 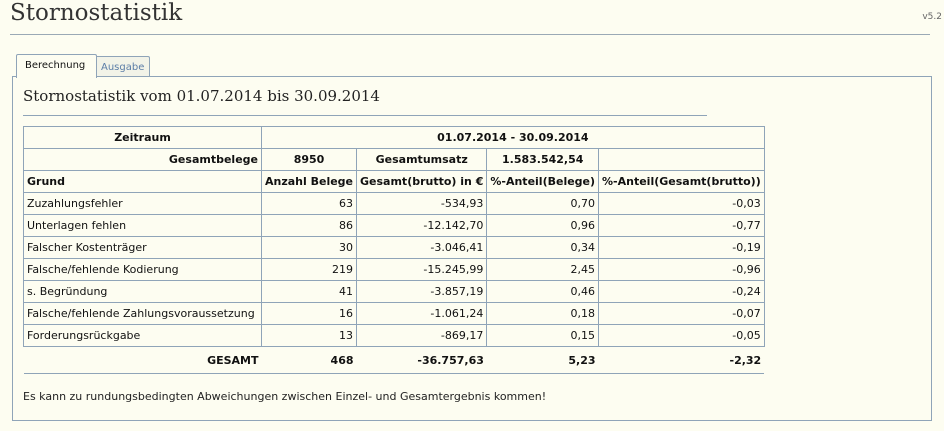 What do you see at coordinates (543, 159) in the screenshot?
I see `gesamtumsatz-value: 1.583.542,54` at bounding box center [543, 159].